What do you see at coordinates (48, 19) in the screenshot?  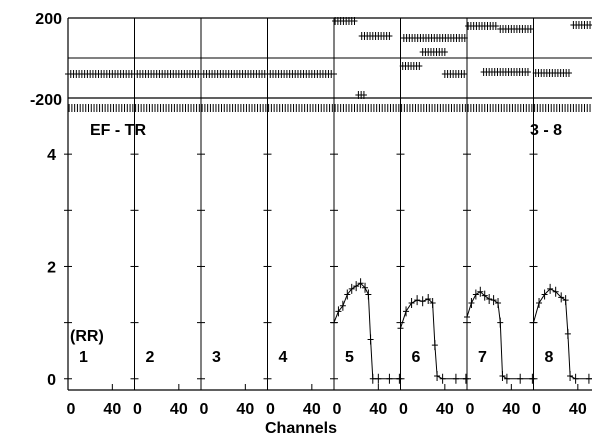 I see `phase-y-tick-label: 200` at bounding box center [48, 19].